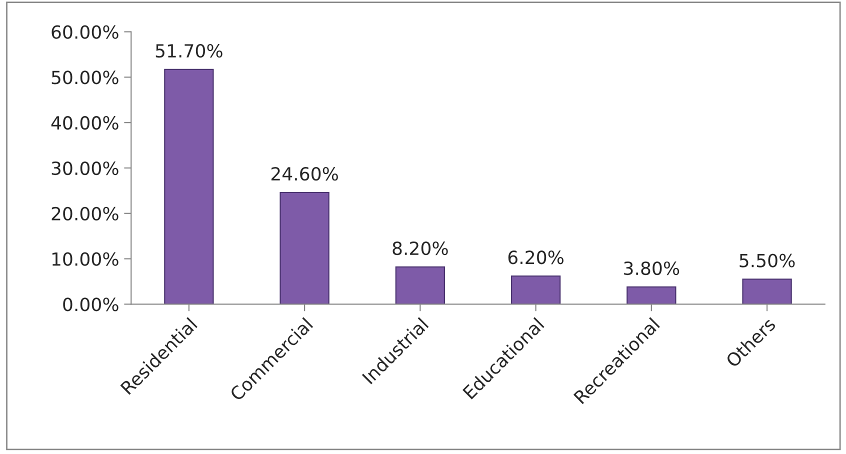 The image size is (846, 454). Describe the element at coordinates (304, 174) in the screenshot. I see `data-label: 24.60%` at that location.